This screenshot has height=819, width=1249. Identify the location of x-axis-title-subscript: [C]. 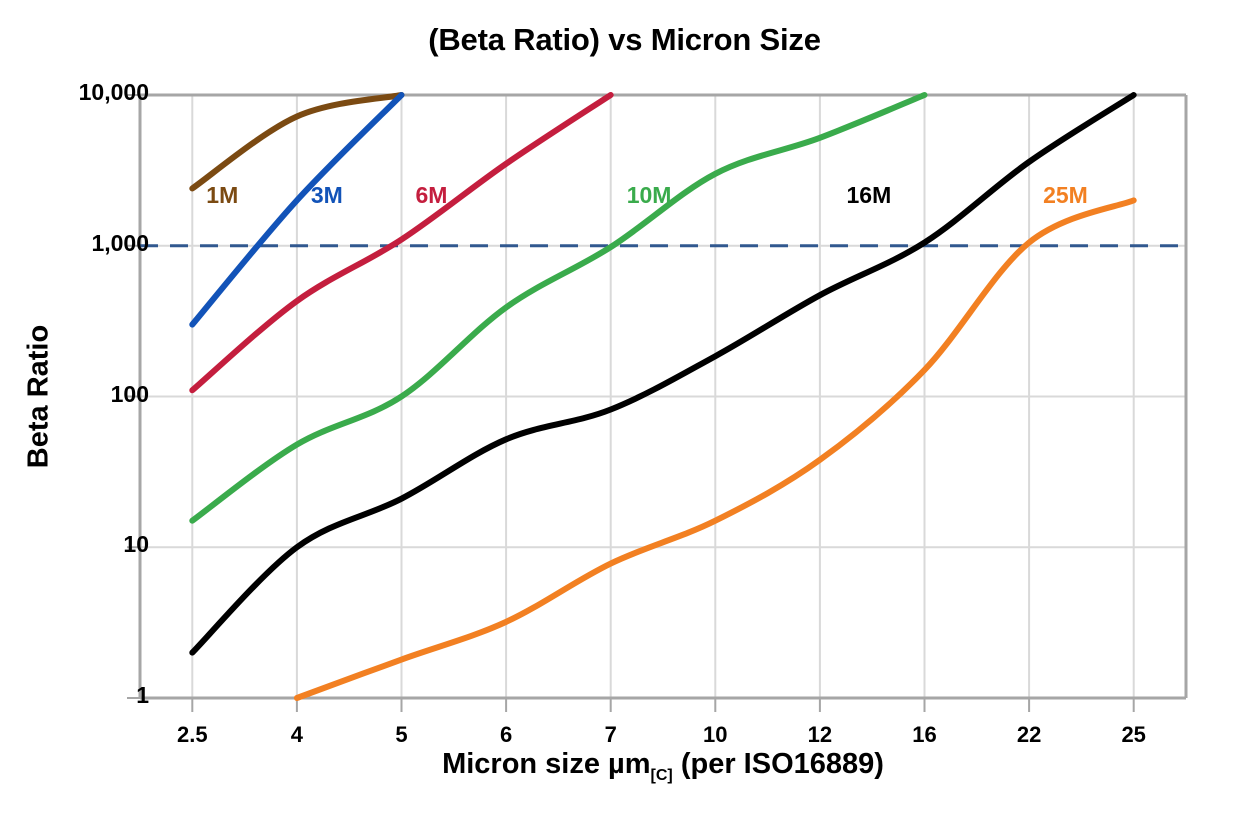
(661, 775).